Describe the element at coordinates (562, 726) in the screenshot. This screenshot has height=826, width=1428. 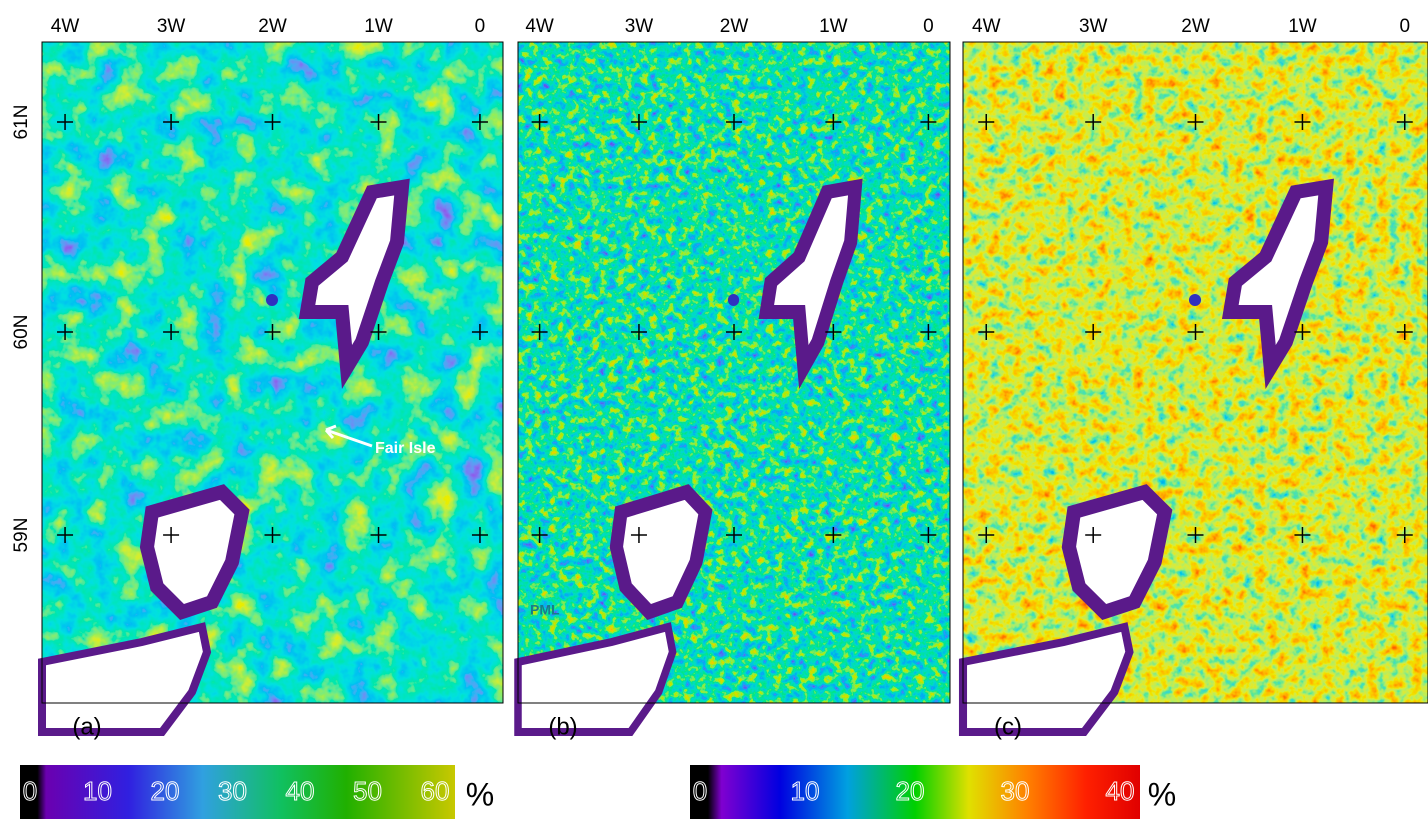
I see `panel-label: (b)` at that location.